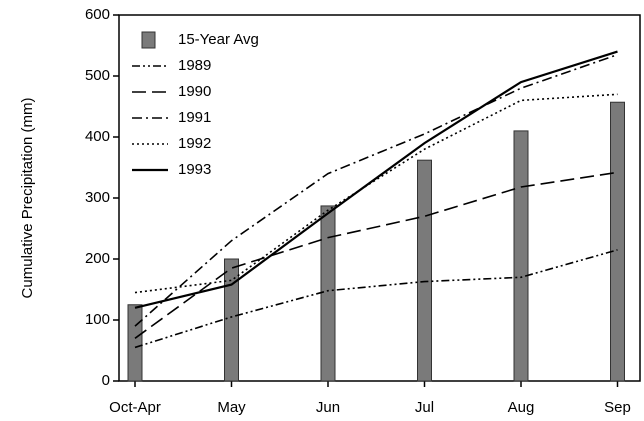 The image size is (644, 421). Describe the element at coordinates (521, 407) in the screenshot. I see `x-tick-label: Aug` at that location.